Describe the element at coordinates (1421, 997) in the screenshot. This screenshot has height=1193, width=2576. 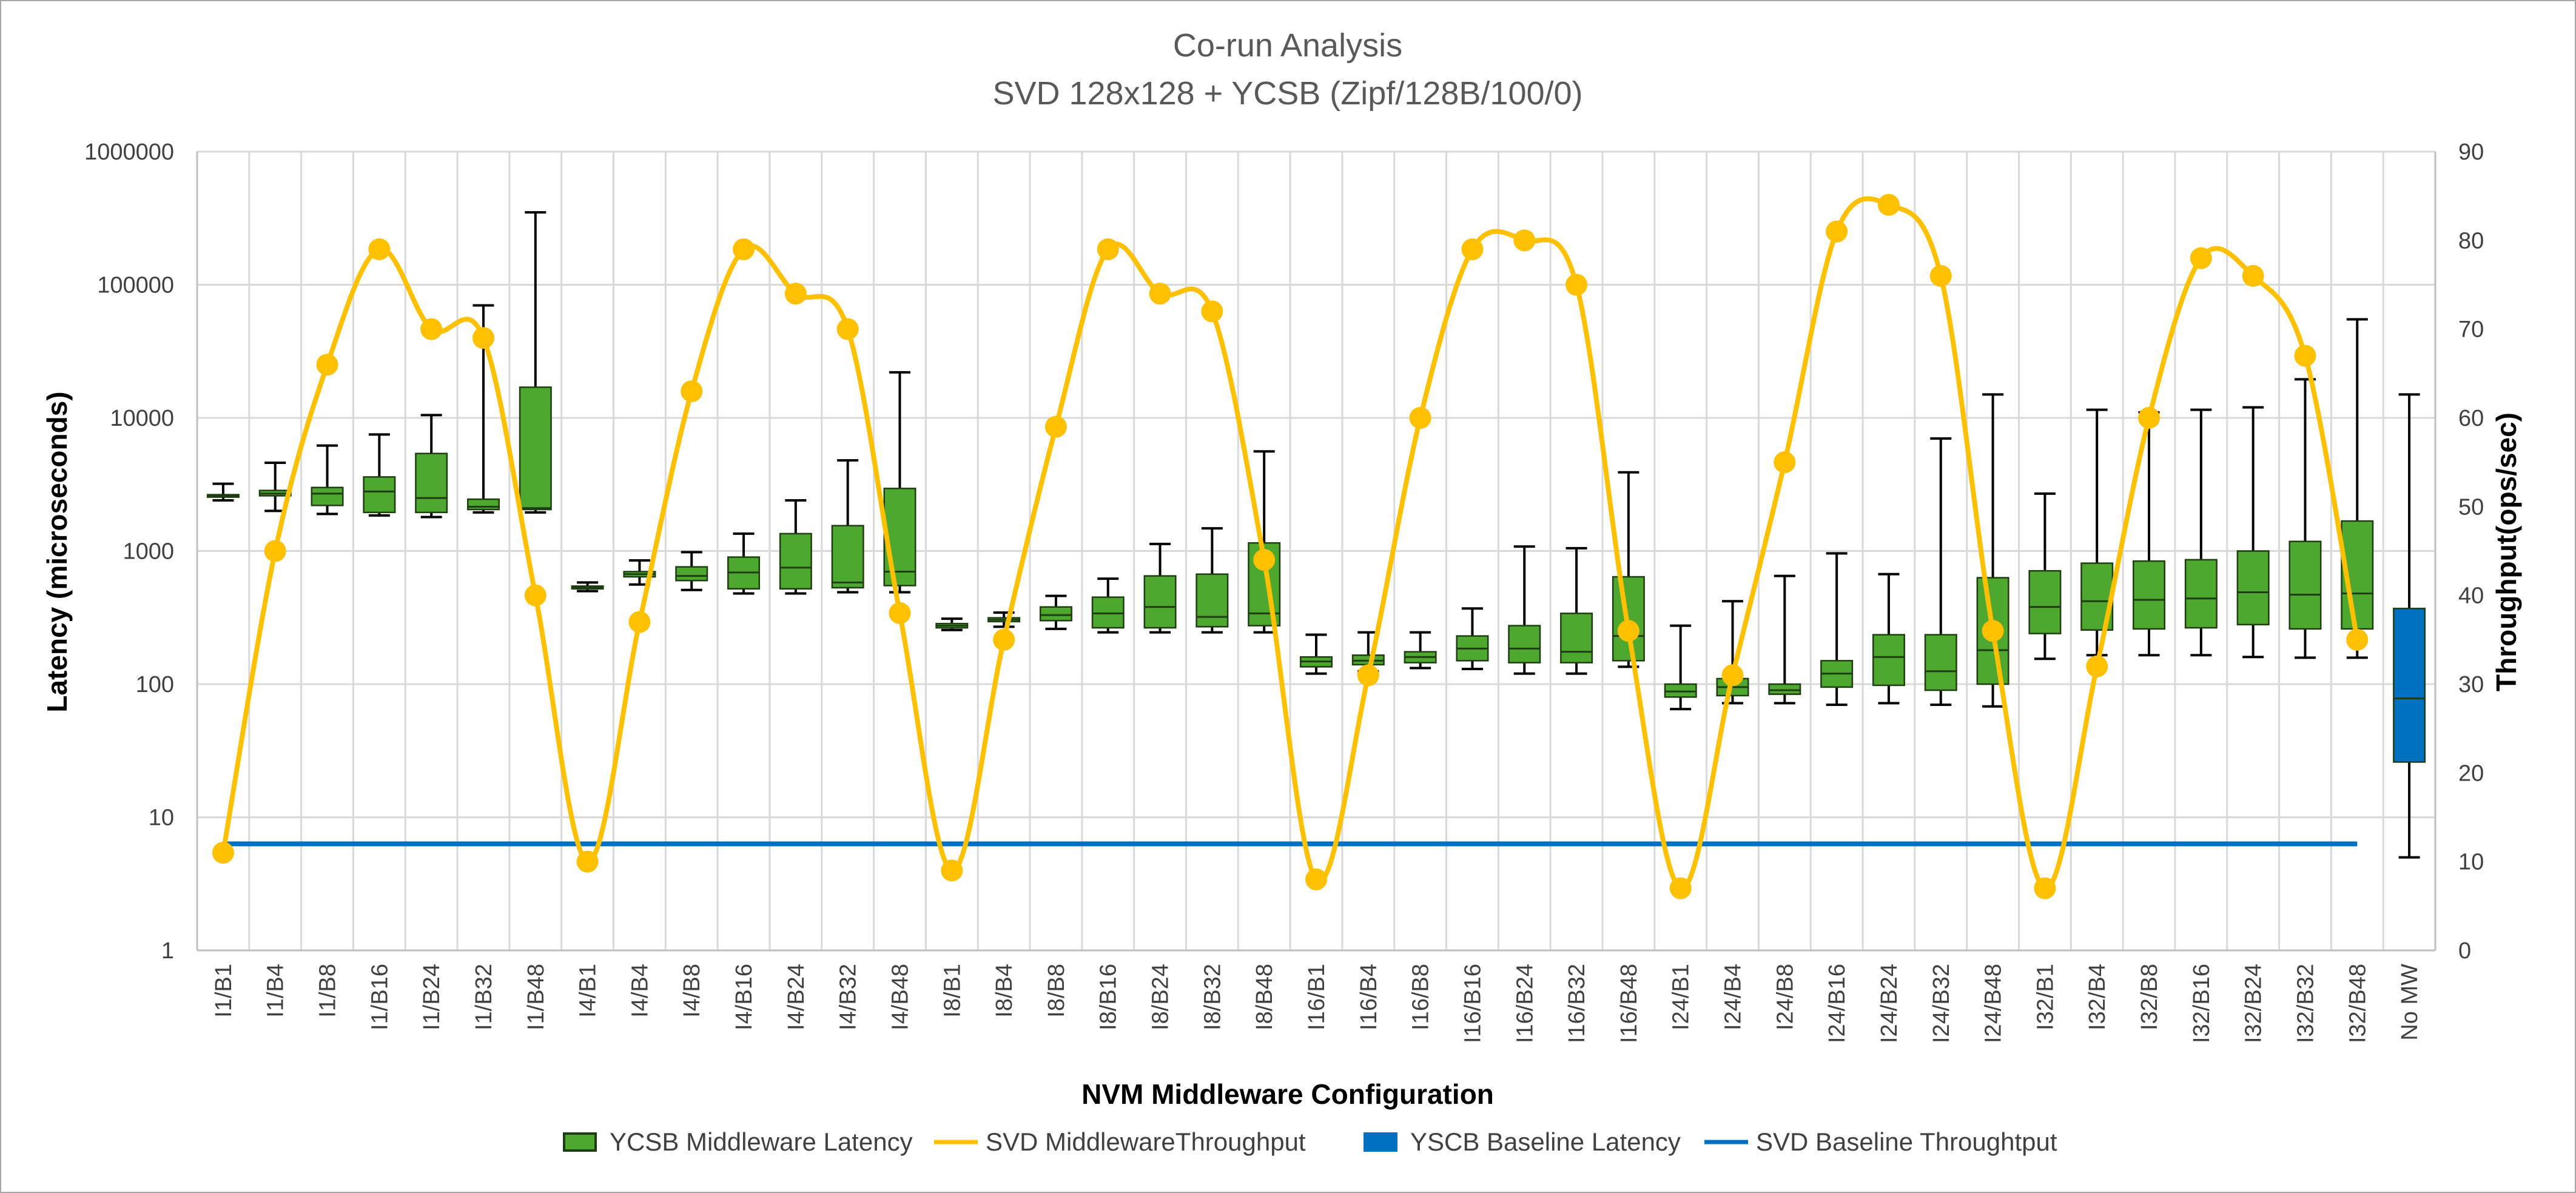
I see `x-tick-label: I16/B8` at that location.